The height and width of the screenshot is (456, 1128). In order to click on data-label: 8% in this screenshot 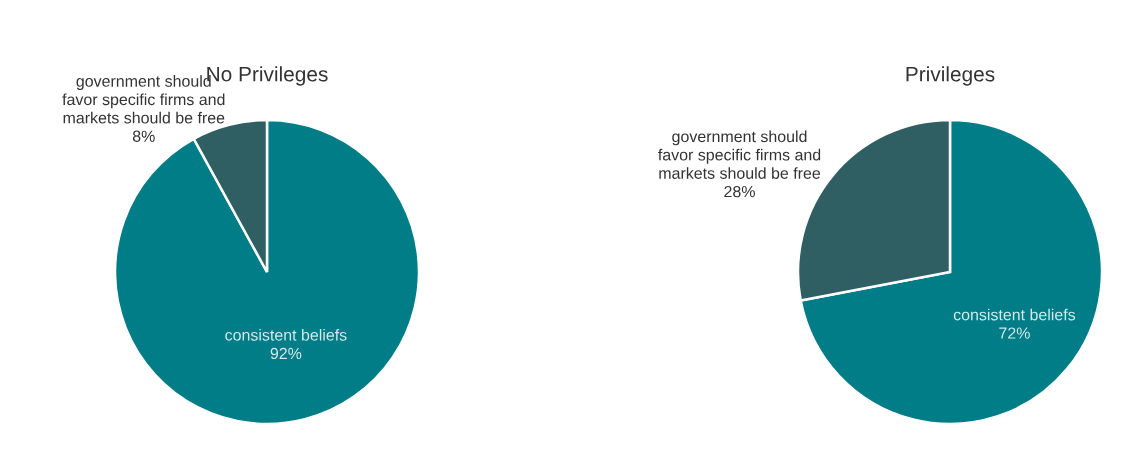, I will do `click(143, 136)`.